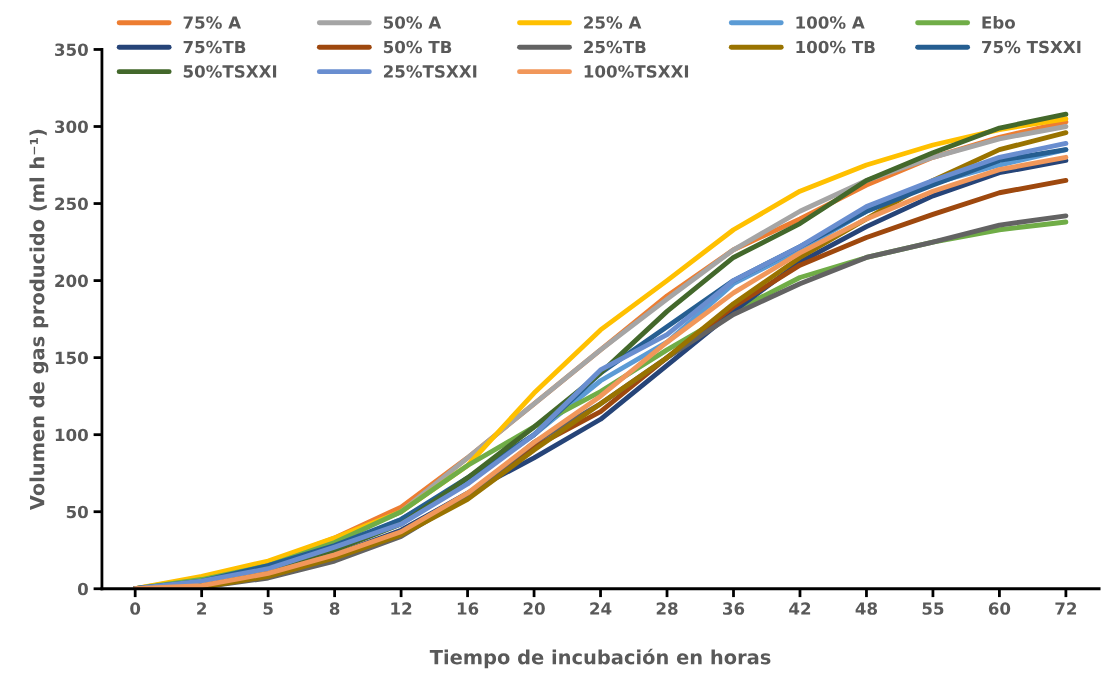  I want to click on x-tick-label: 24, so click(601, 608).